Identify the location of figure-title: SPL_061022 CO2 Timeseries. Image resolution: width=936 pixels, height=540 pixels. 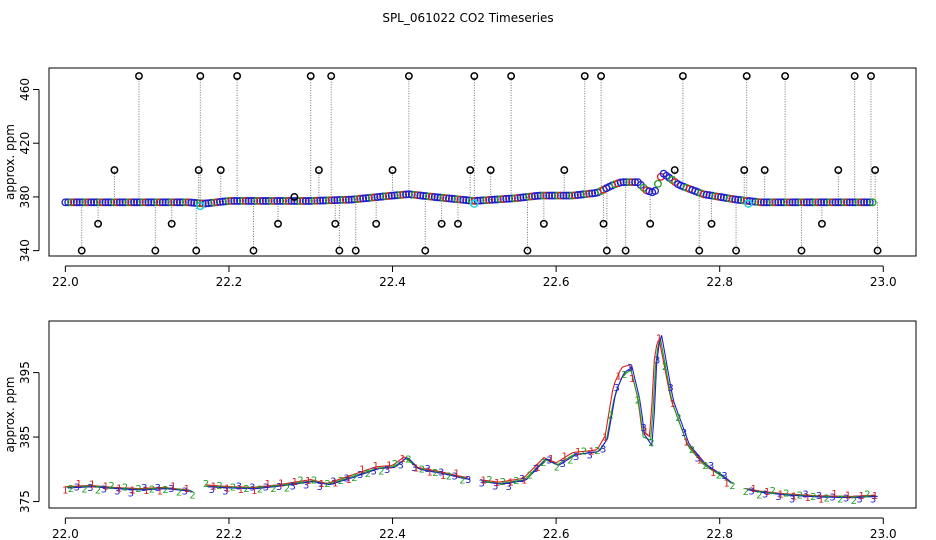
(467, 18).